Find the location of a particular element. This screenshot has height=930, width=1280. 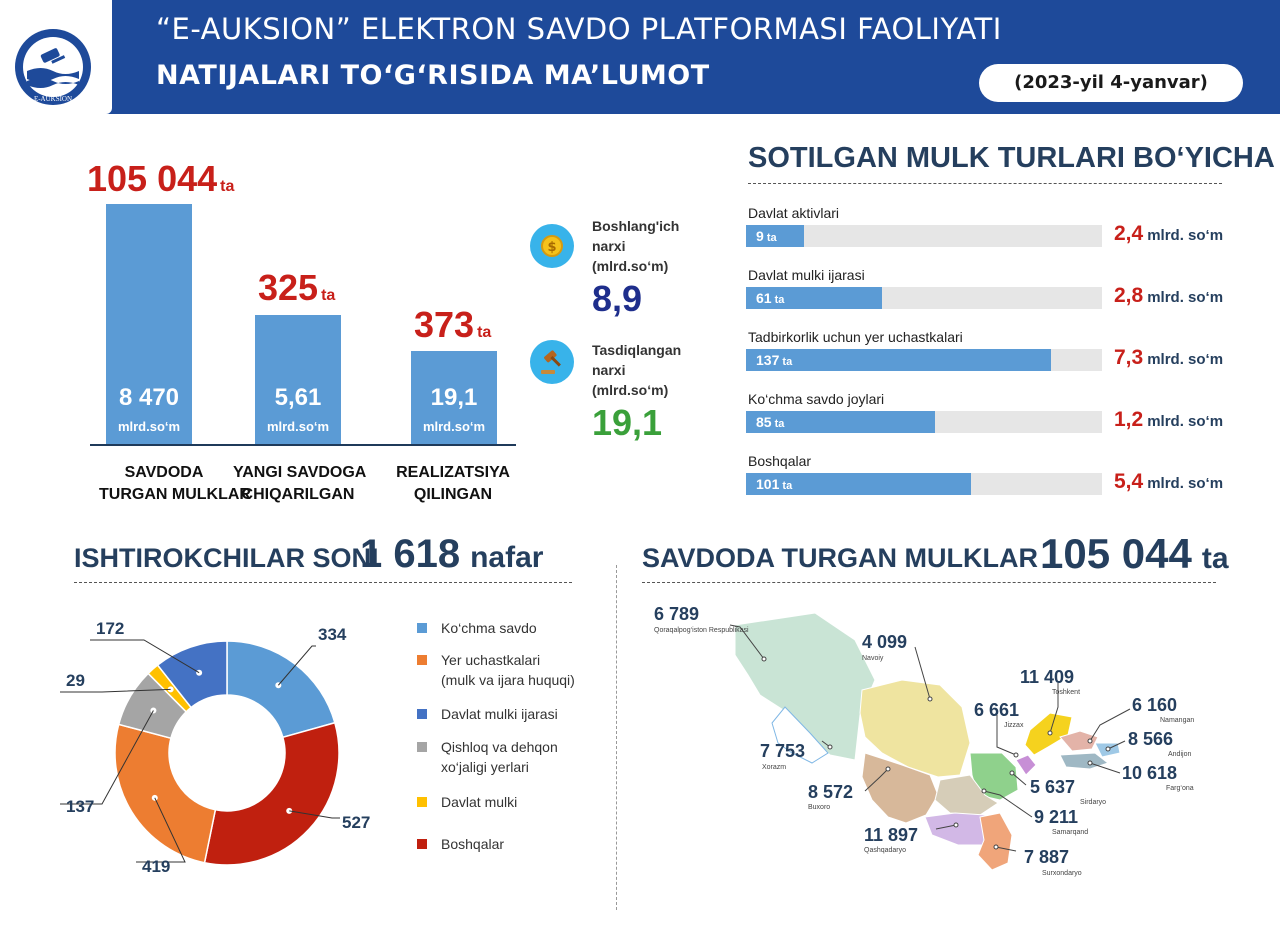

bar-value-label: 19,1 is located at coordinates (454, 397).